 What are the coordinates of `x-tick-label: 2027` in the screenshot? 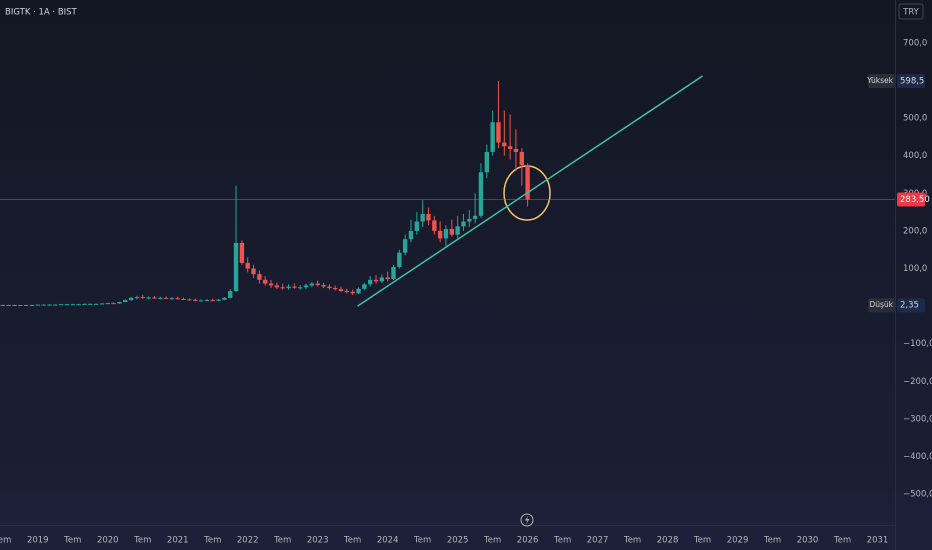 It's located at (598, 541).